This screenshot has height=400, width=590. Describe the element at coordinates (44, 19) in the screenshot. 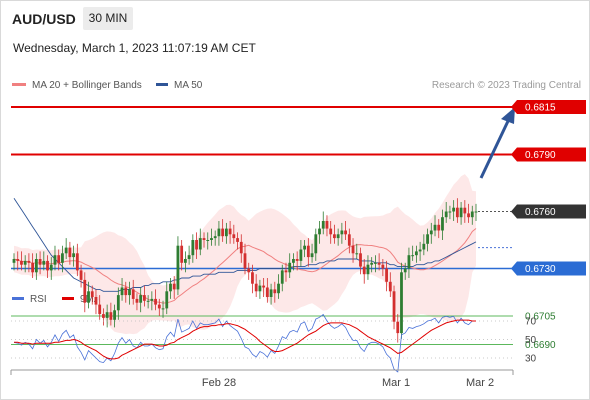

I see `symbol-title: AUD/USD` at that location.